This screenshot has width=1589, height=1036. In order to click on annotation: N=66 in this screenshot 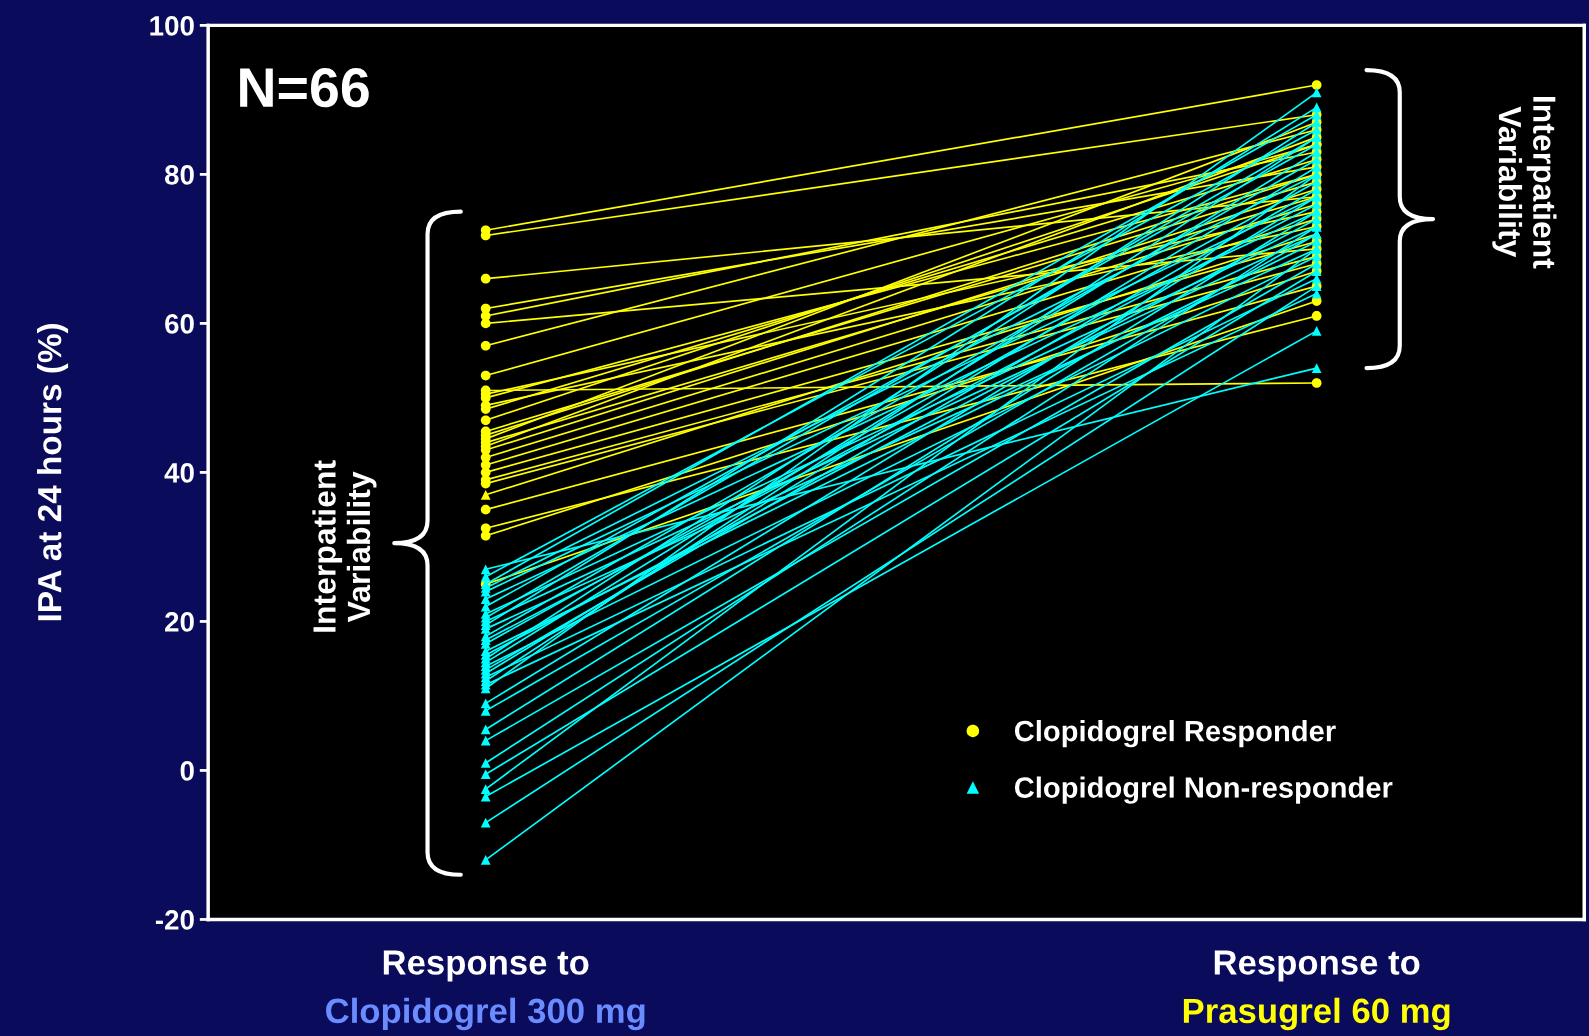, I will do `click(304, 88)`.